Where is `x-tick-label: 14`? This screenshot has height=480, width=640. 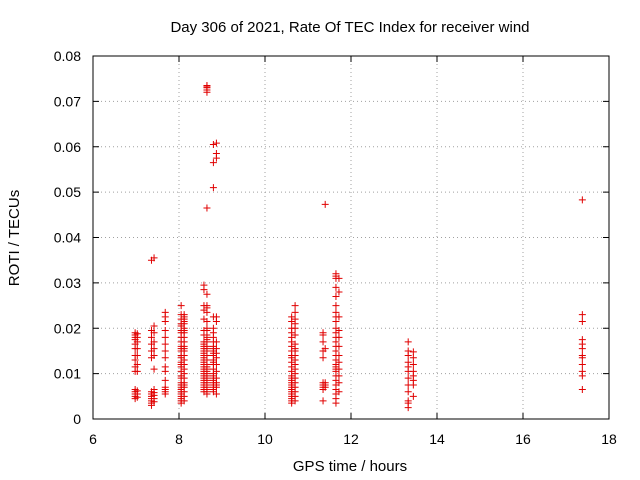 x-tick-label: 14 is located at coordinates (437, 439).